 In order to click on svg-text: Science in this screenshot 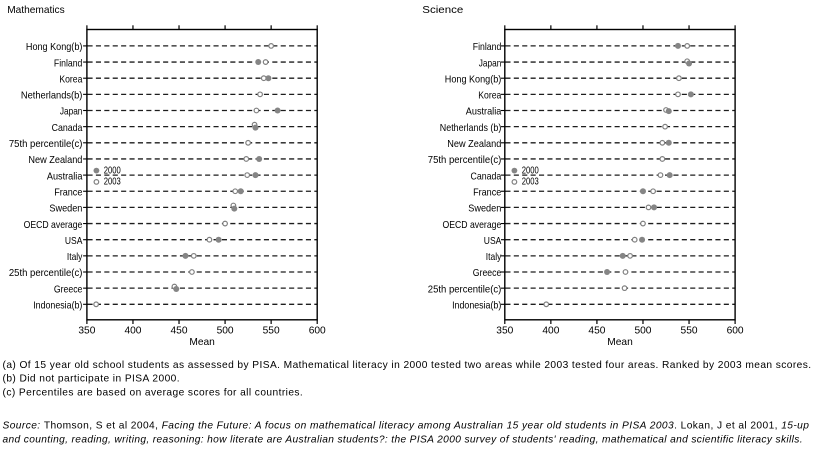, I will do `click(442, 10)`.